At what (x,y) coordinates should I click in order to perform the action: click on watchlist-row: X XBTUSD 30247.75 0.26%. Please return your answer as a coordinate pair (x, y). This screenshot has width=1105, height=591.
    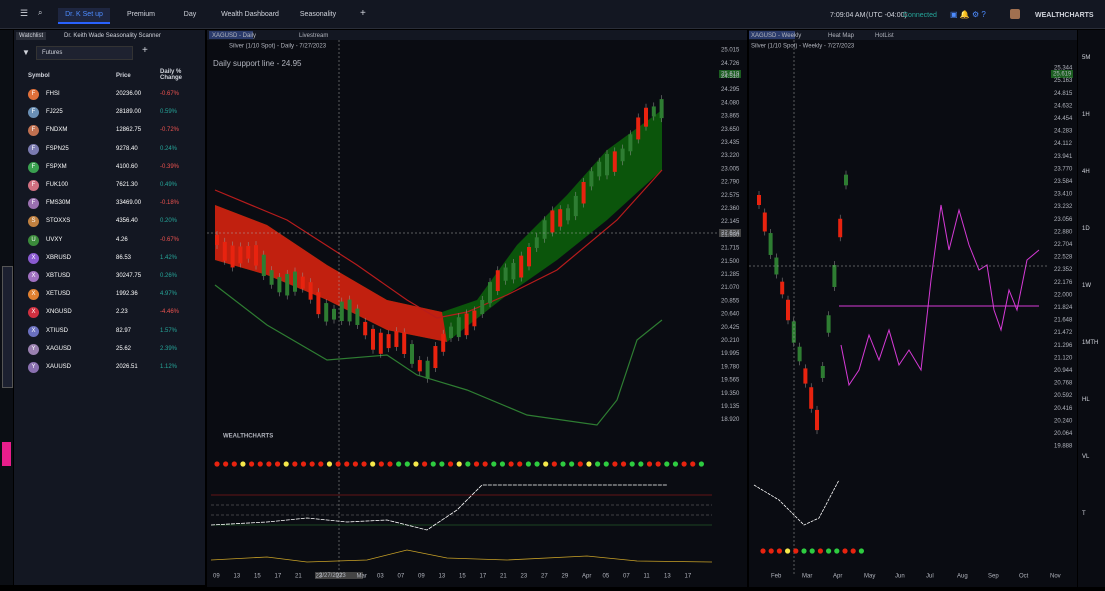
    Looking at the image, I should click on (109, 277).